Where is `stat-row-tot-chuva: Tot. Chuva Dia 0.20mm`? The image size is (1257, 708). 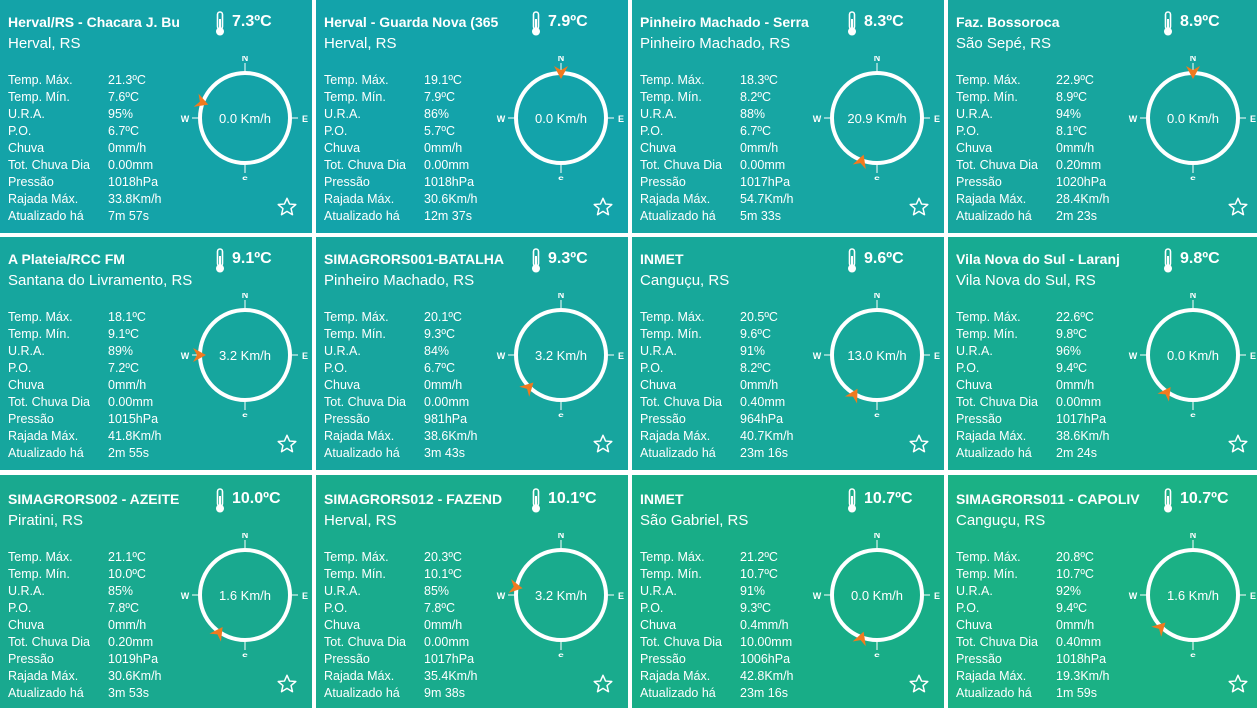 stat-row-tot-chuva: Tot. Chuva Dia 0.20mm is located at coordinates (1033, 165).